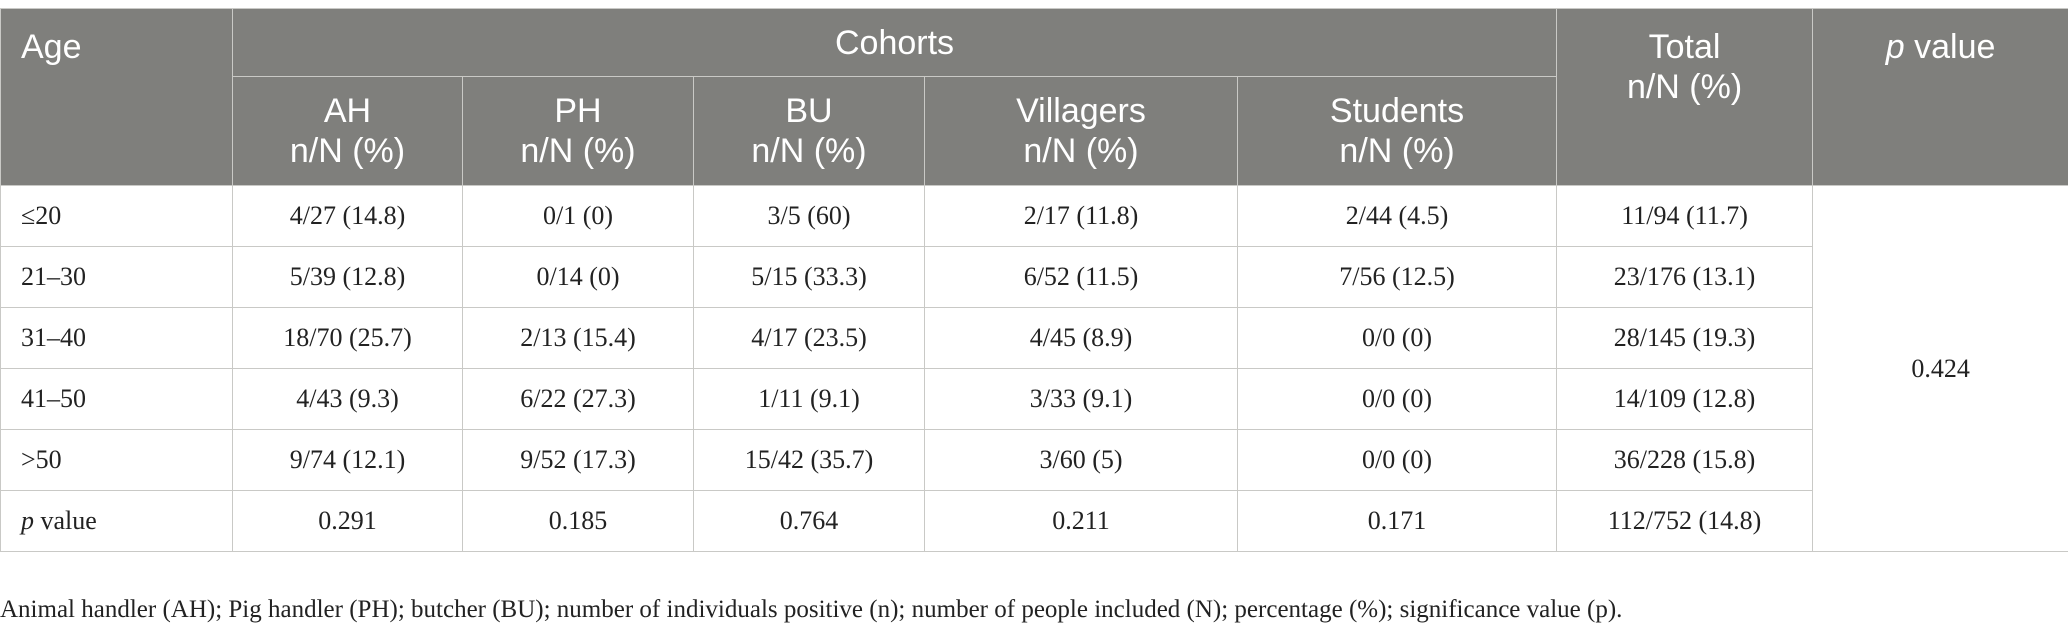 This screenshot has width=2068, height=637. I want to click on header-col-name: BU, so click(809, 111).